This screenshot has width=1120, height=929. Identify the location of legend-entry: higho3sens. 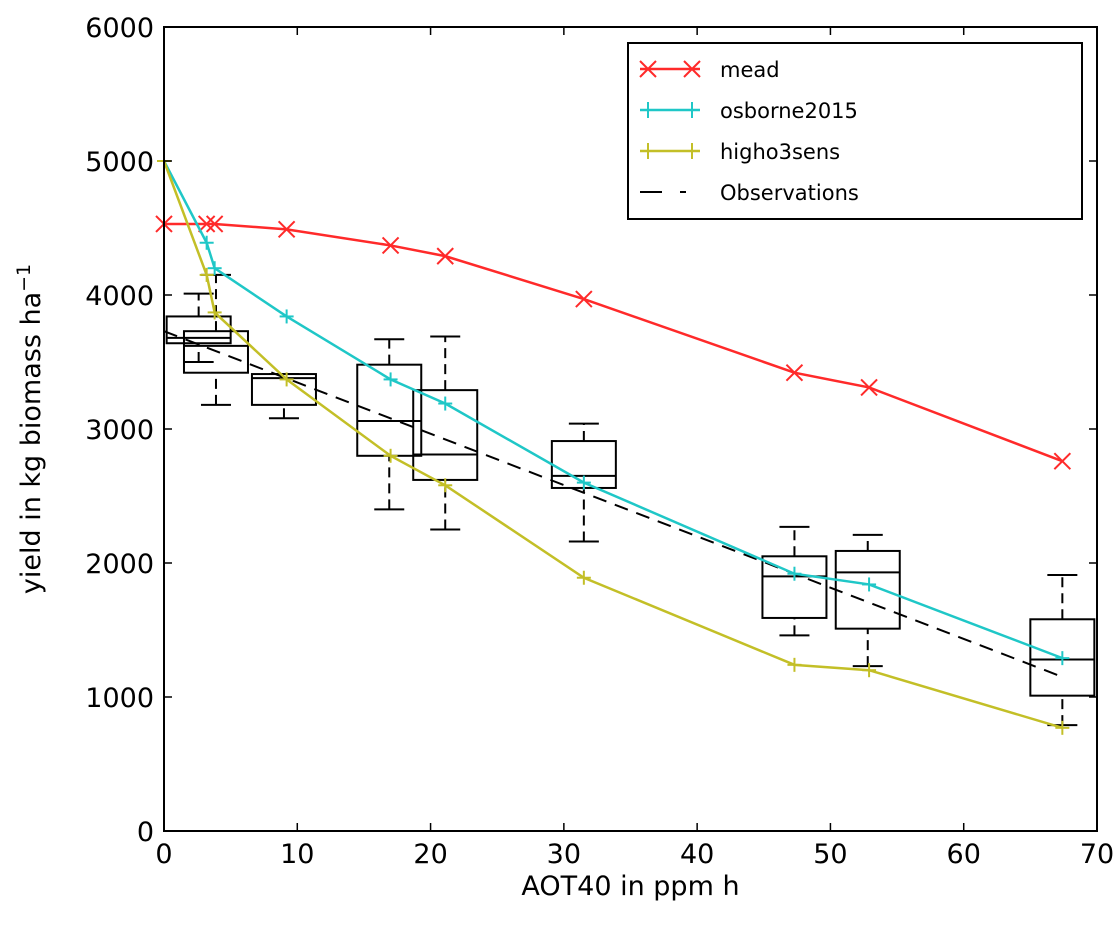
(740, 152).